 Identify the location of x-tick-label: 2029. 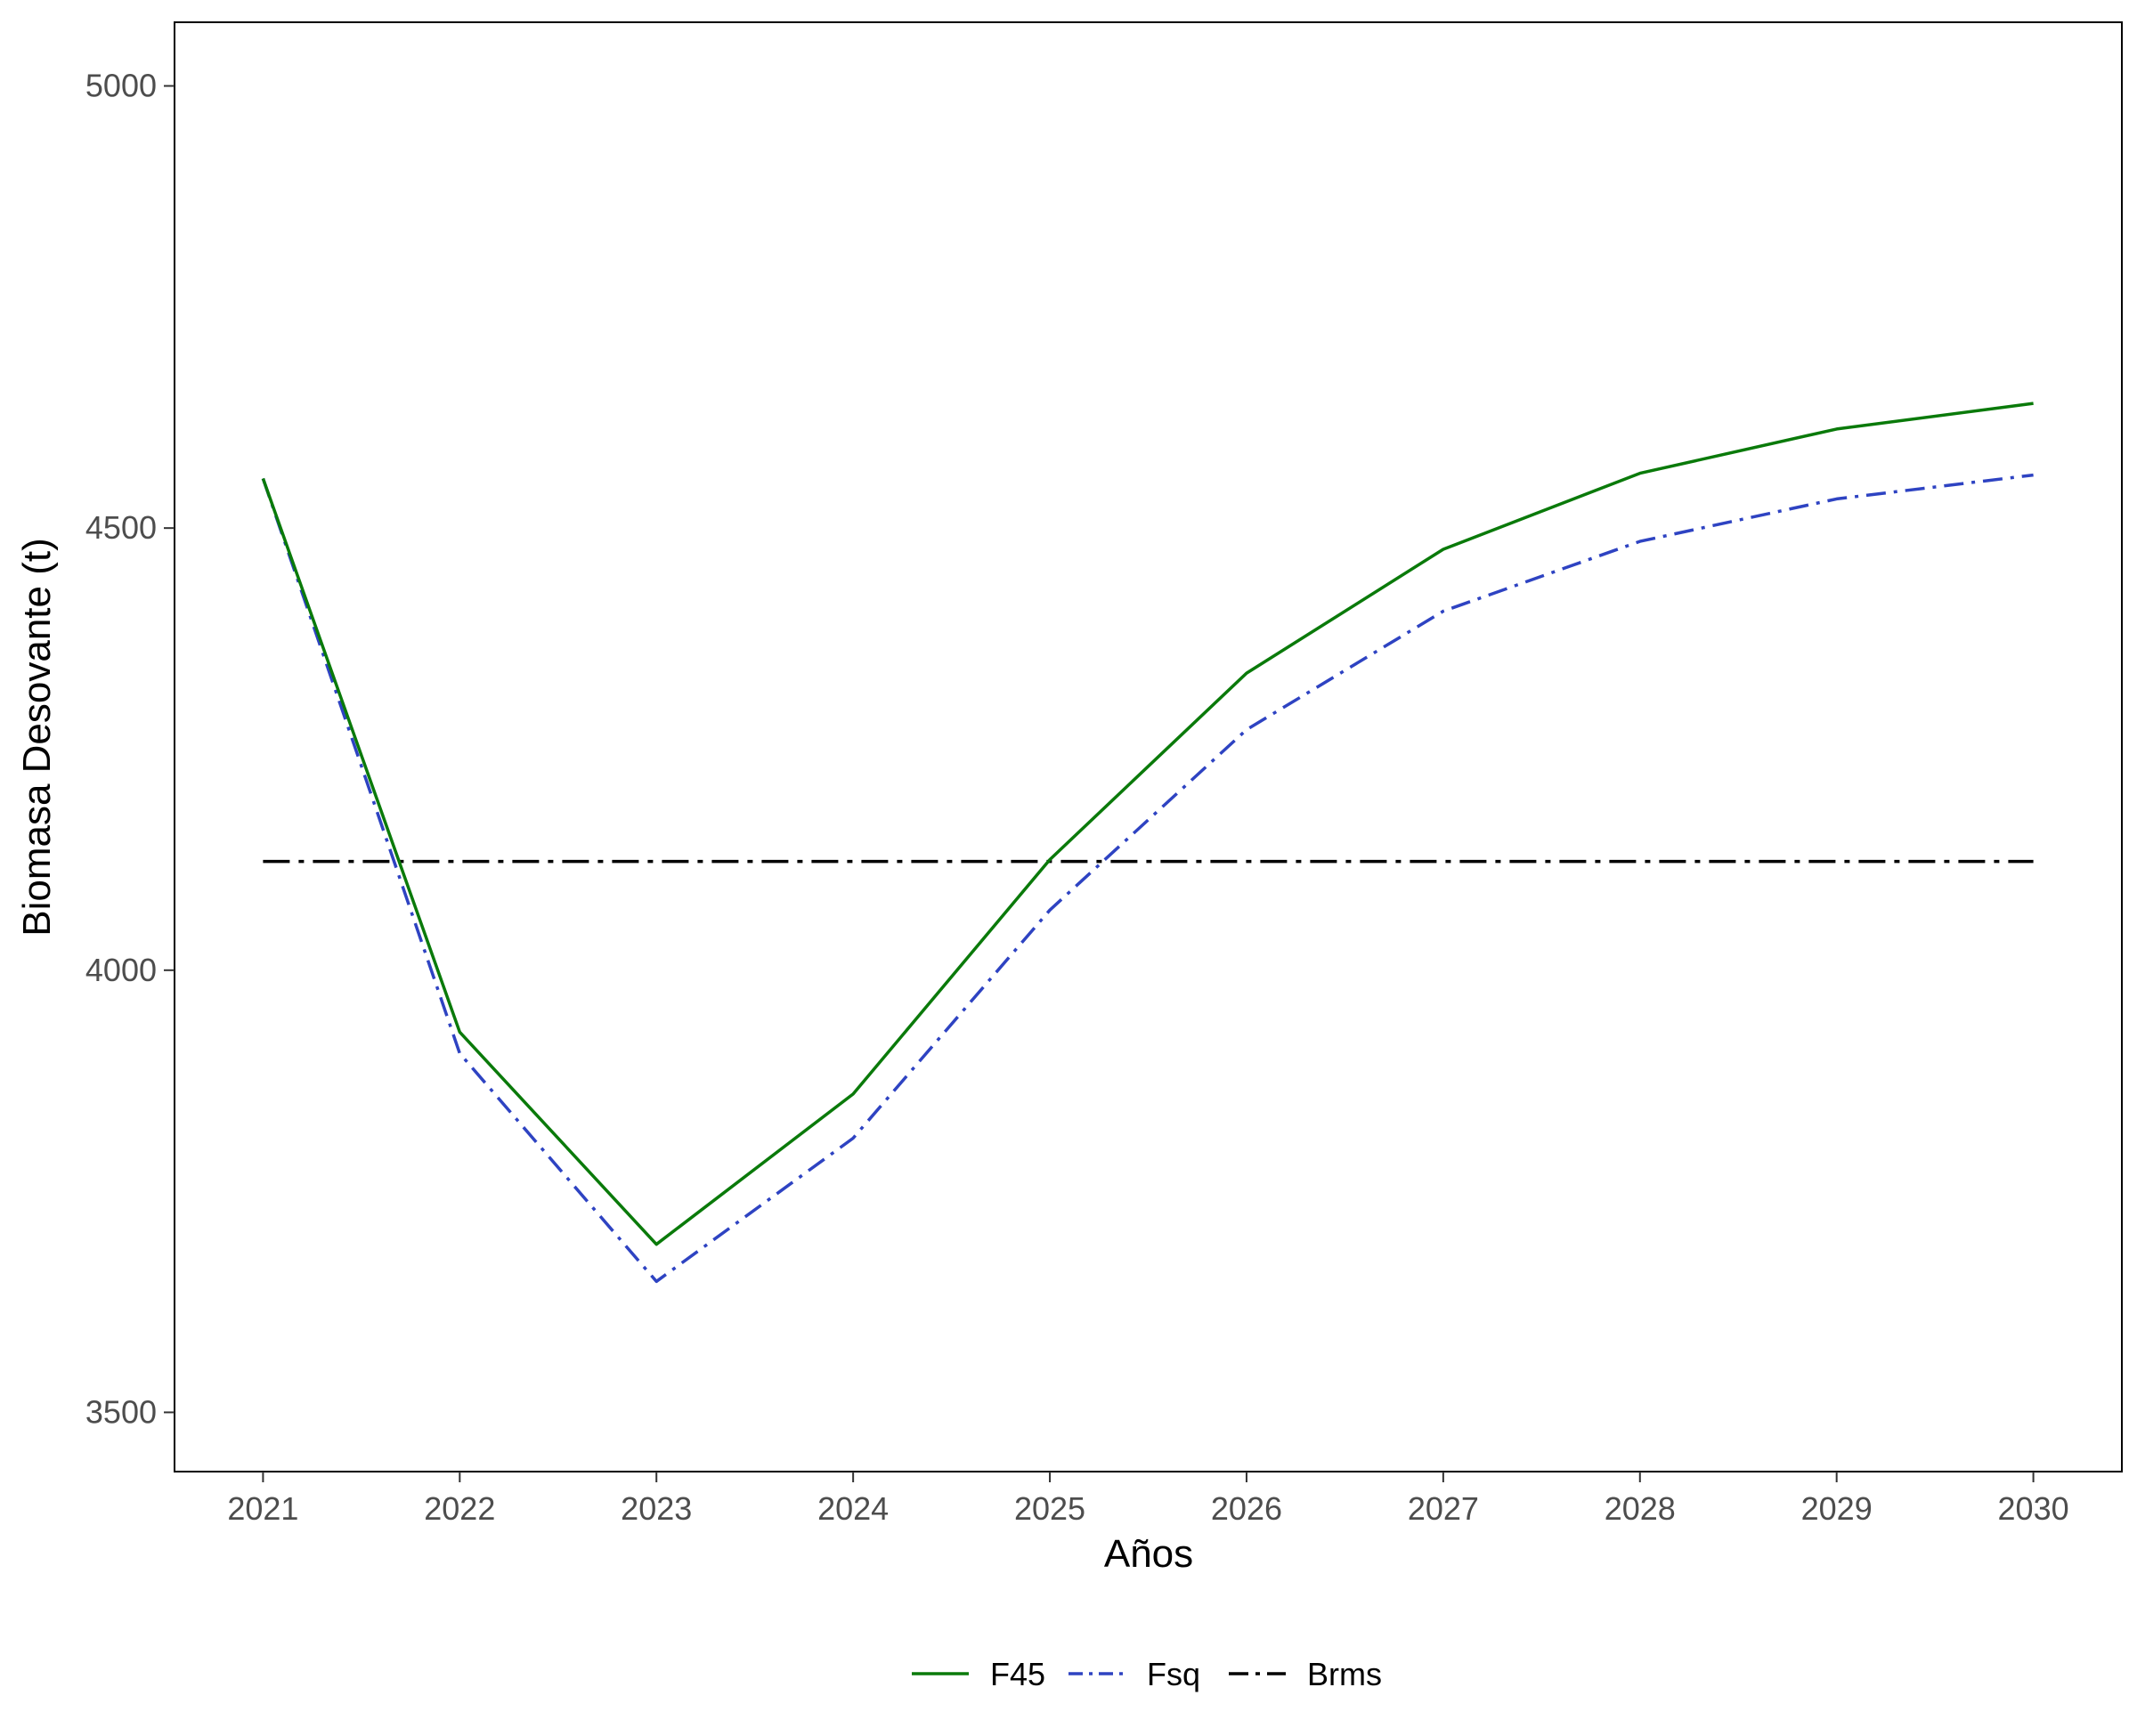
(1837, 1508).